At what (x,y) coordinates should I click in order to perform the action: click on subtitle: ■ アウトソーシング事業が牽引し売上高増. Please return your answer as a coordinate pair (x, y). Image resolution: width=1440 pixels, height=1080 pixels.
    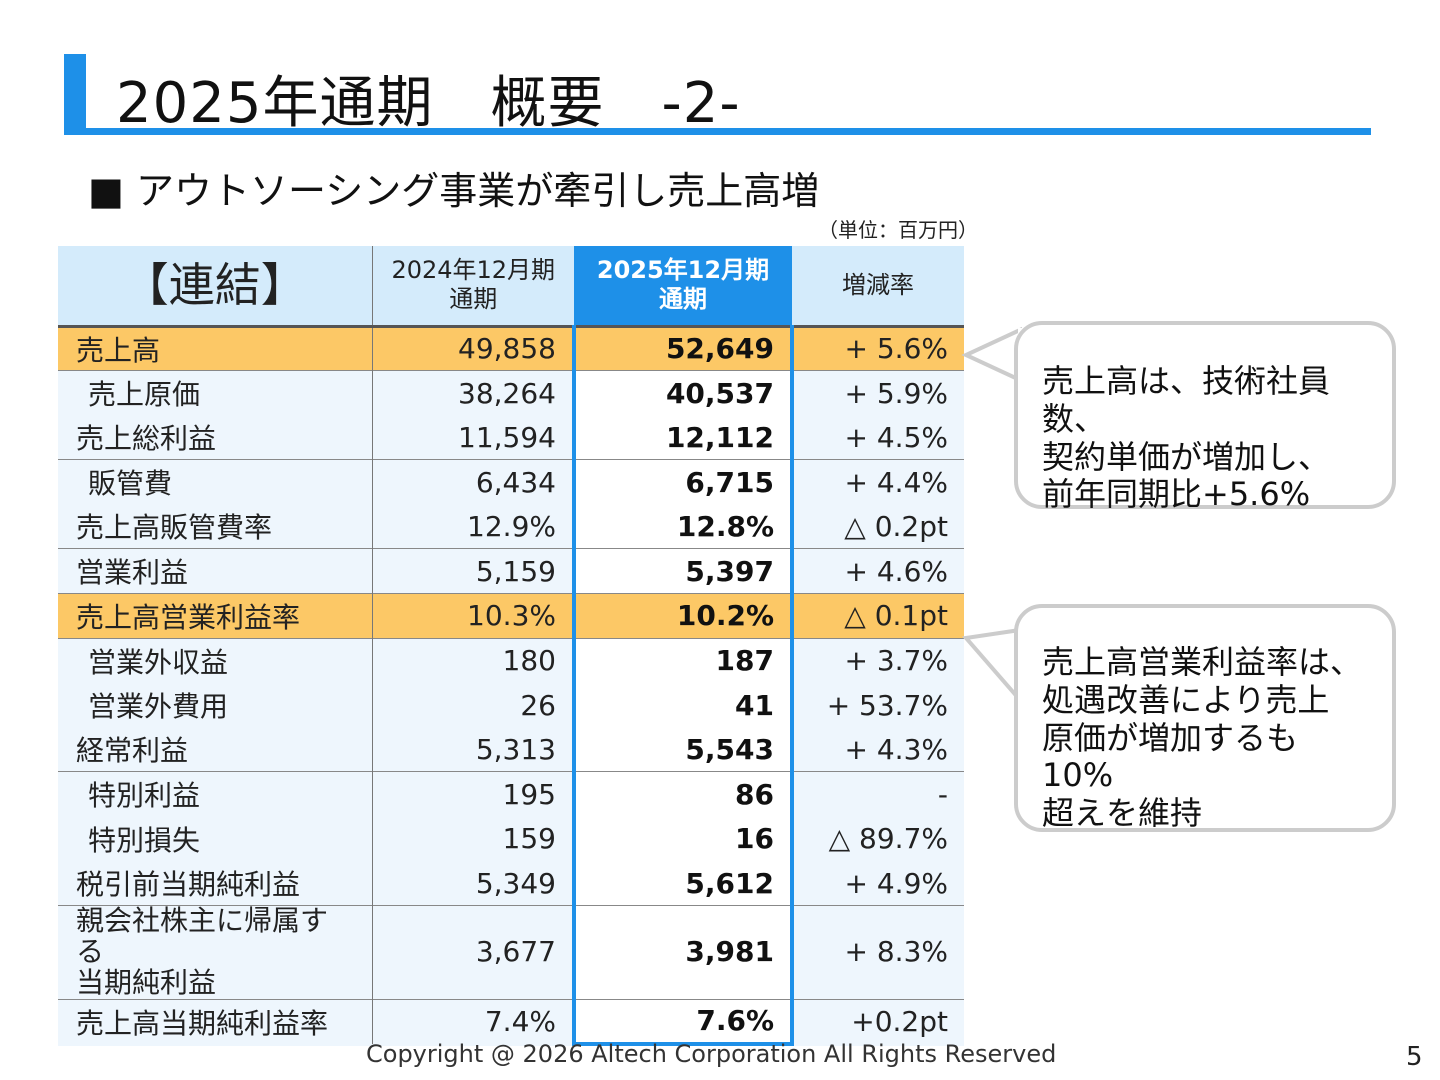
    Looking at the image, I should click on (454, 191).